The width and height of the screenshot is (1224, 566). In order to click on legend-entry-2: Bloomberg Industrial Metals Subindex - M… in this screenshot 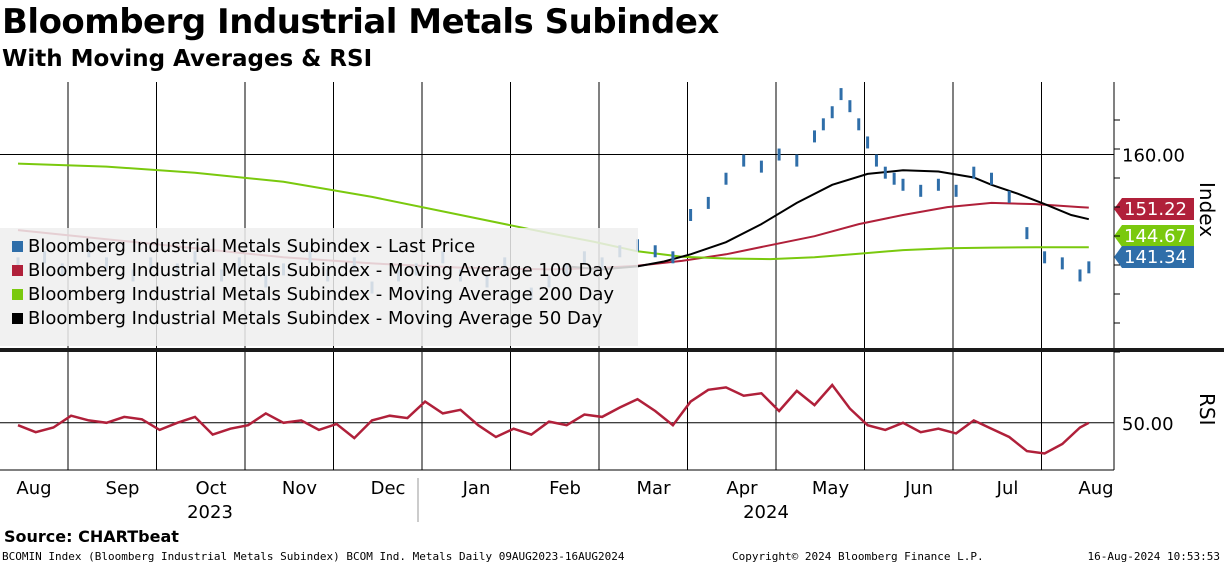, I will do `click(321, 294)`.